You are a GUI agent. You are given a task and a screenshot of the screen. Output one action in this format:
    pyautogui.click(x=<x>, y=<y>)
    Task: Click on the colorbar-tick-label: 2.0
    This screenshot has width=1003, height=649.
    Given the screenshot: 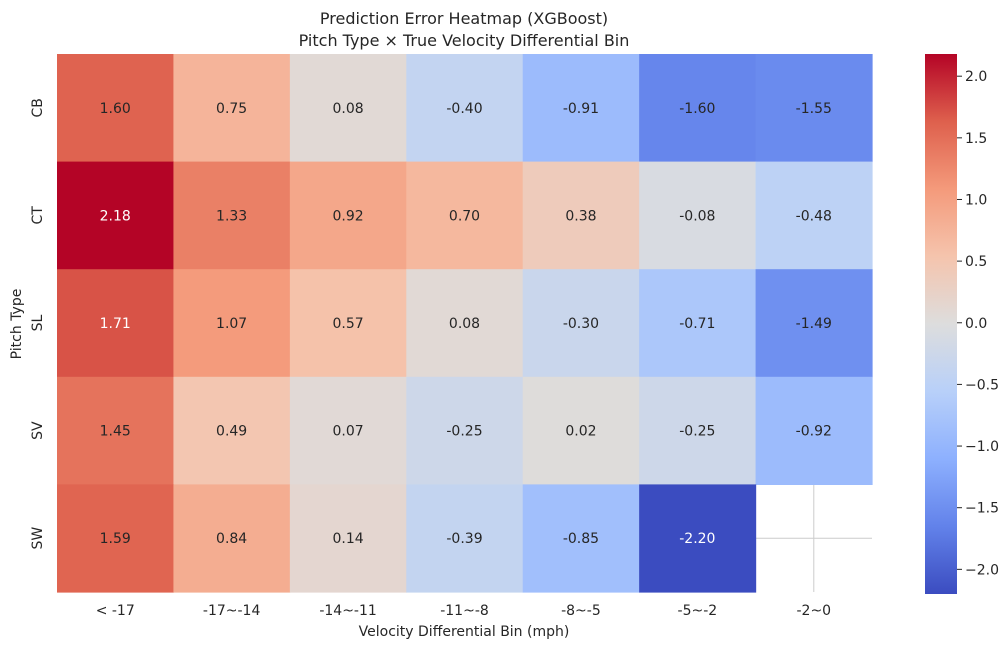 What is the action you would take?
    pyautogui.click(x=976, y=77)
    